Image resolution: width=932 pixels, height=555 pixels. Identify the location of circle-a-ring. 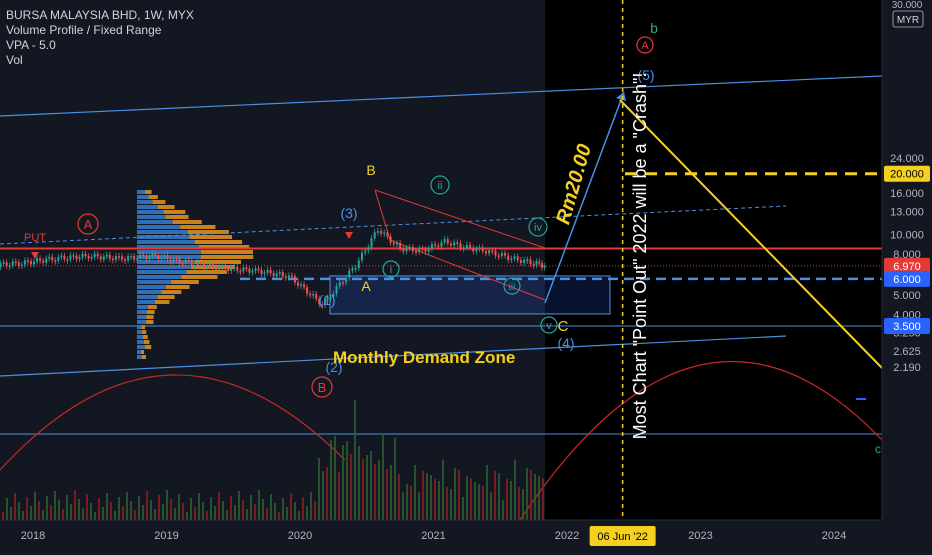
(88, 224).